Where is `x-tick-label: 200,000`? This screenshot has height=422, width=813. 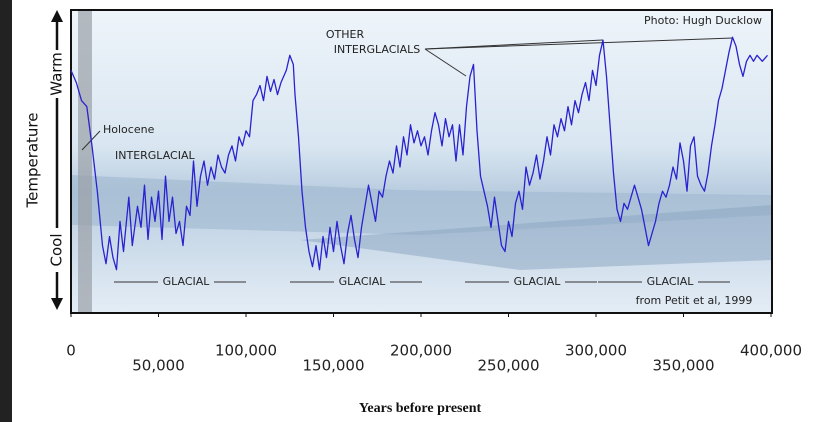
x-tick-label: 200,000 is located at coordinates (421, 351).